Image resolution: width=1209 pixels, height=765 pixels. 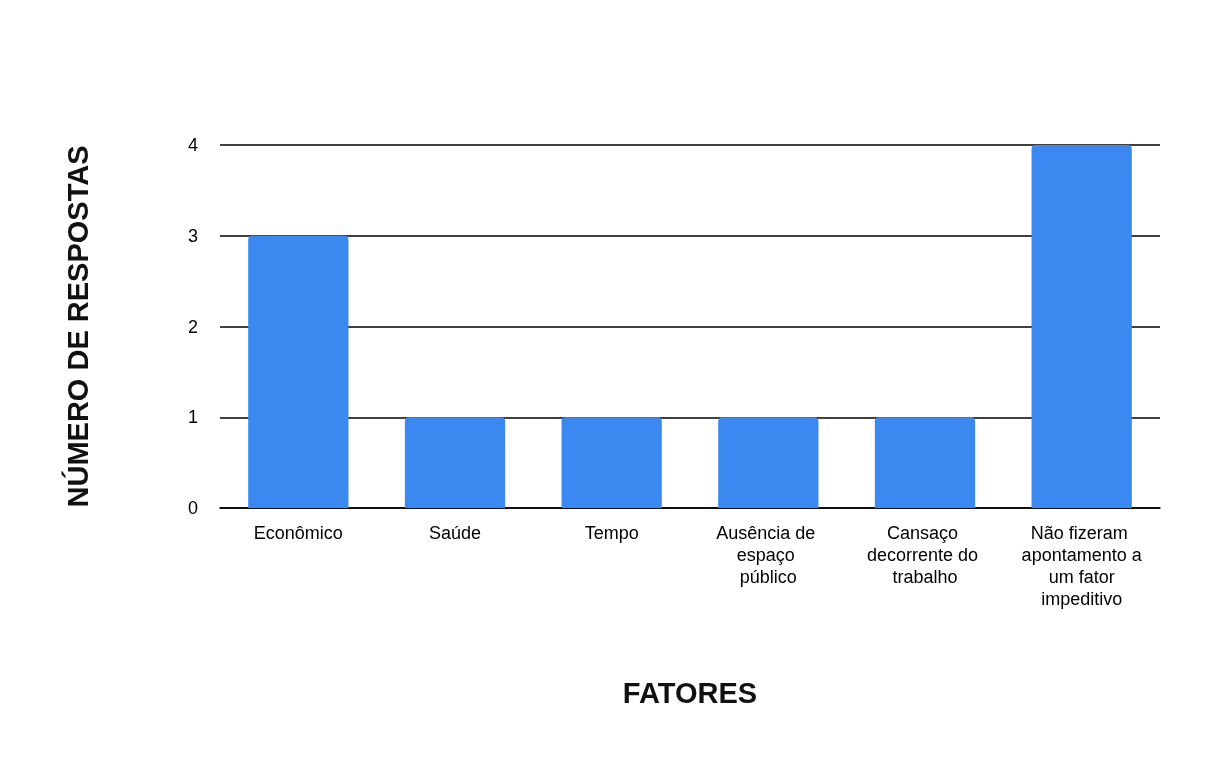 I want to click on y-tick-label: 2, so click(x=192, y=326).